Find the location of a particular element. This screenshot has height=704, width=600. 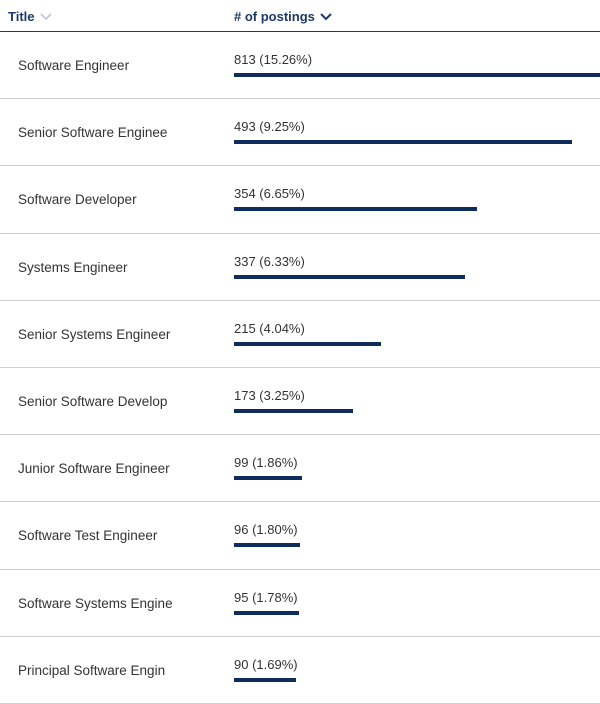

job-title: Software Developer is located at coordinates (77, 200).